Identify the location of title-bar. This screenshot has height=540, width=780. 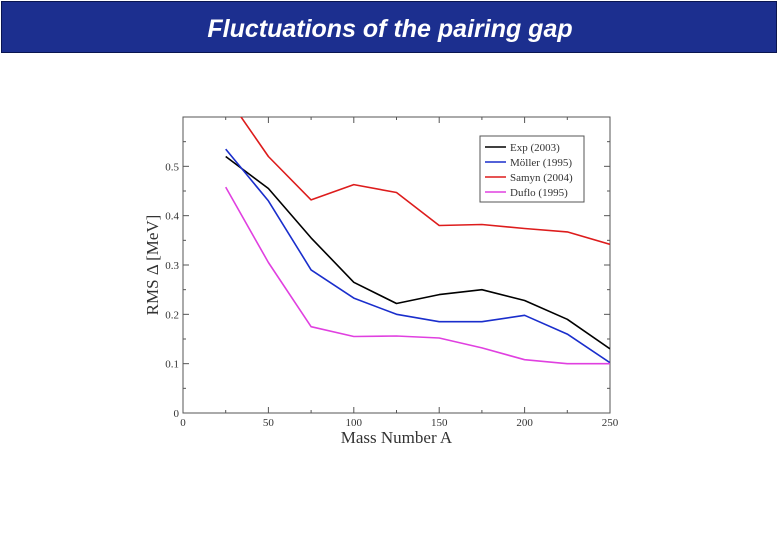
(389, 27).